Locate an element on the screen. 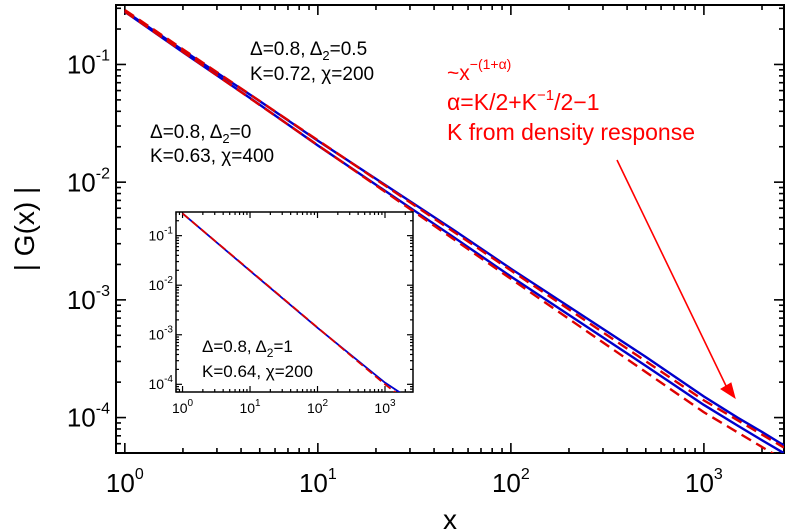  annotation-1-line2: K=0.72, χ=200 is located at coordinates (312, 74).